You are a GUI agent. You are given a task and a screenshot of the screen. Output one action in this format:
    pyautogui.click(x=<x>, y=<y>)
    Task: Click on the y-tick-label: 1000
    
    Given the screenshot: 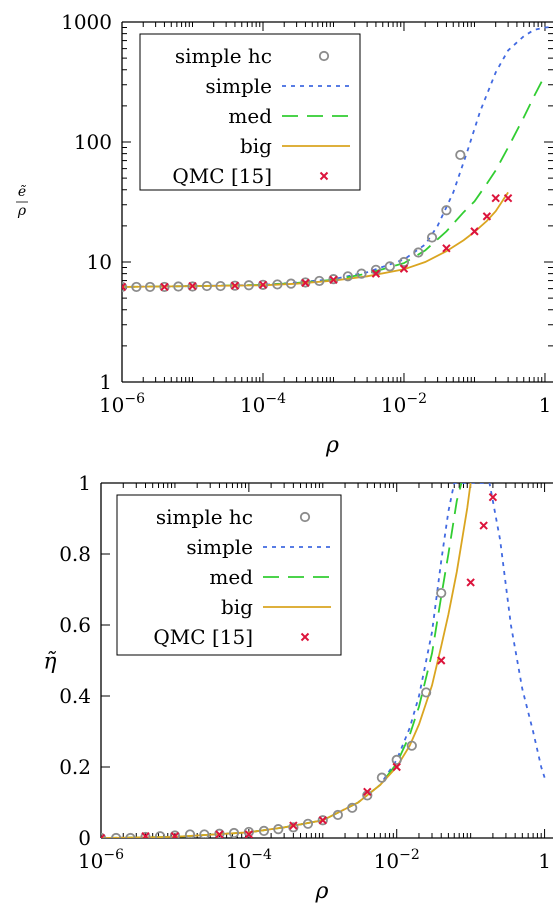 What is the action you would take?
    pyautogui.click(x=86, y=22)
    